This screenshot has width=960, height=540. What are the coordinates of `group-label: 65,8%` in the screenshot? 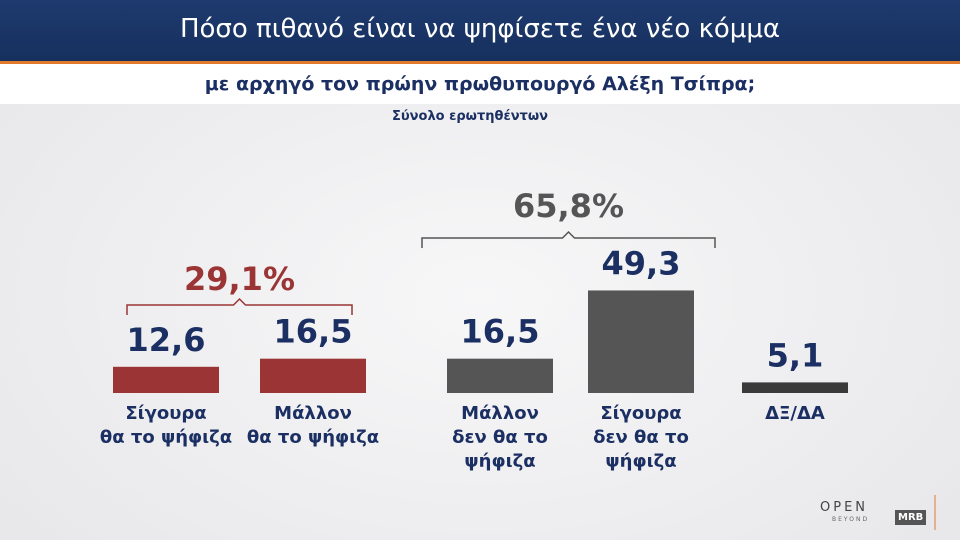 It's located at (568, 206).